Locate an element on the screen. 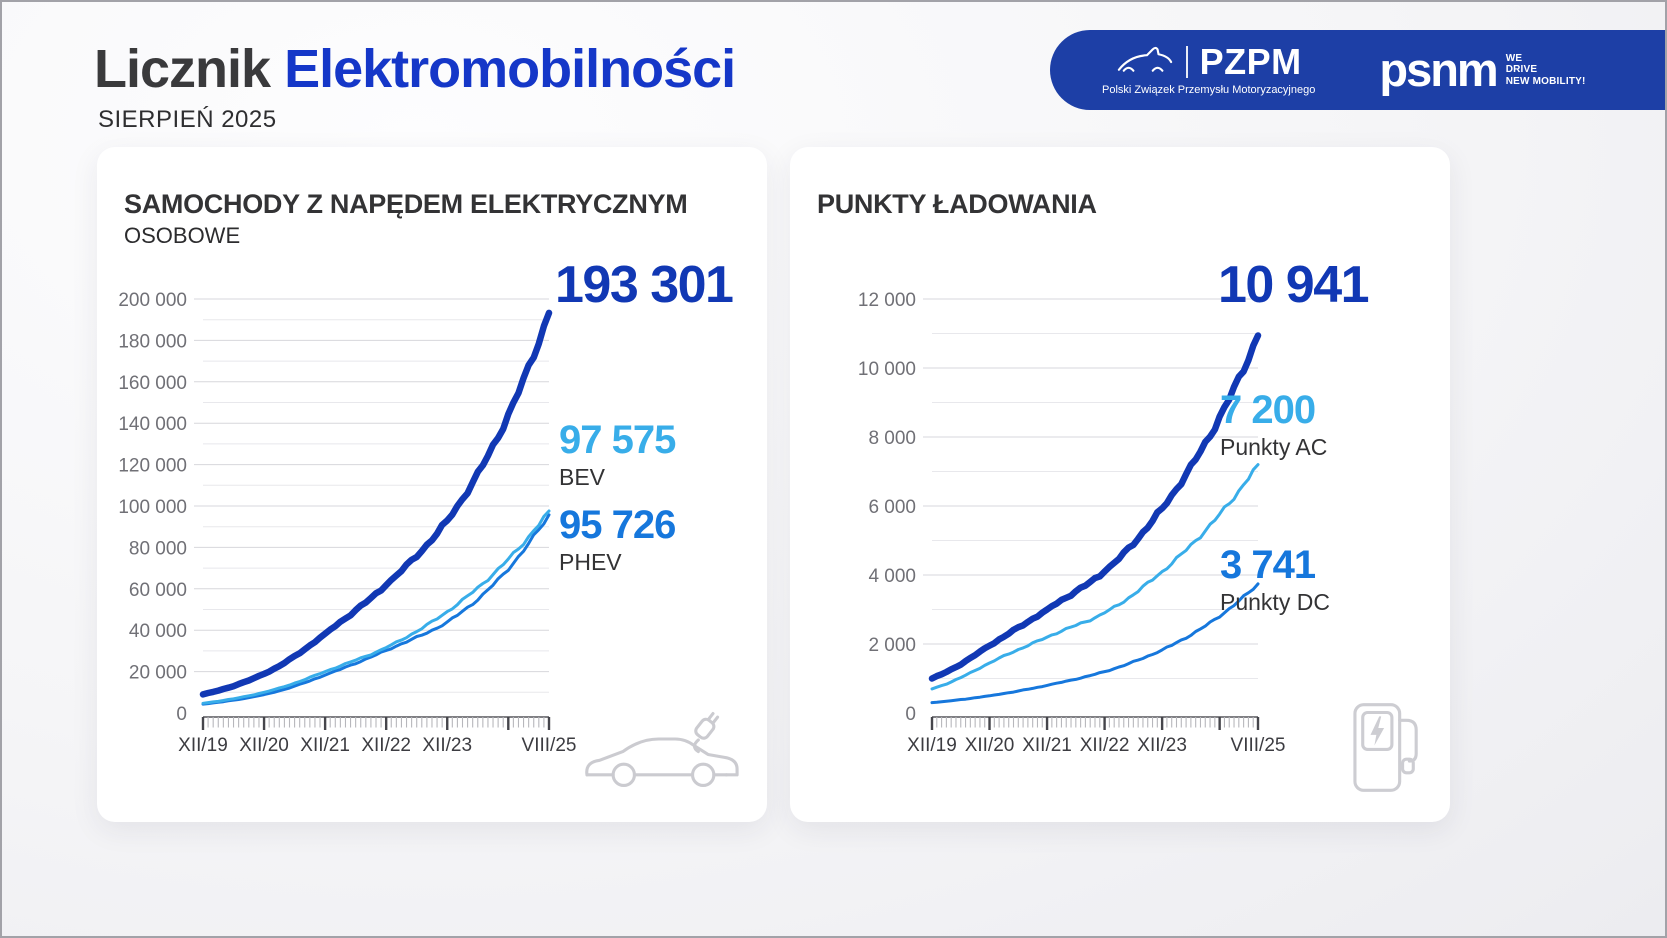 Image resolution: width=1667 pixels, height=938 pixels. card-subtitle: OSOBOWE is located at coordinates (182, 235).